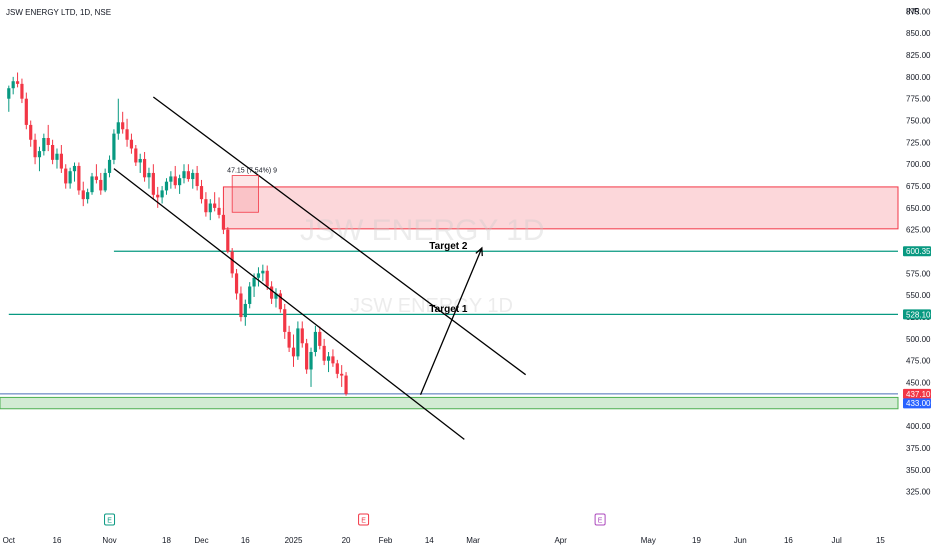  Describe the element at coordinates (918, 470) in the screenshot. I see `y-tick-label: 350.00` at that location.